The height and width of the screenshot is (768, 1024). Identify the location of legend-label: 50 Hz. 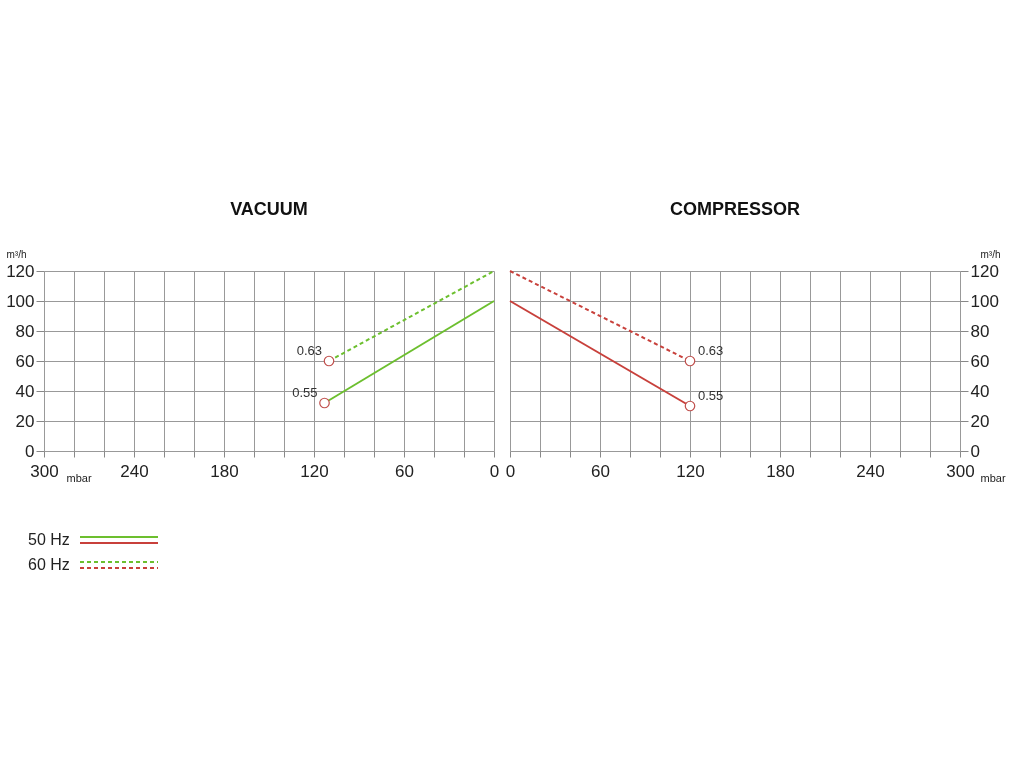
(49, 539).